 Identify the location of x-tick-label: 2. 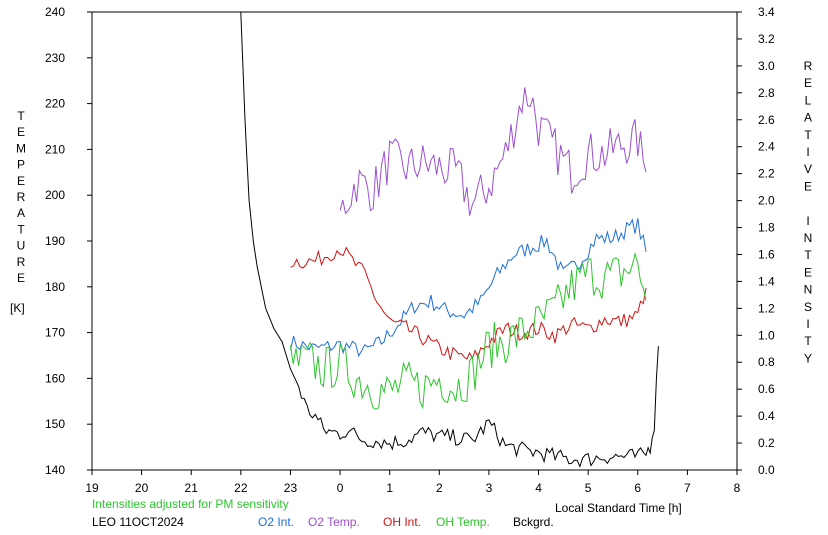
(439, 488).